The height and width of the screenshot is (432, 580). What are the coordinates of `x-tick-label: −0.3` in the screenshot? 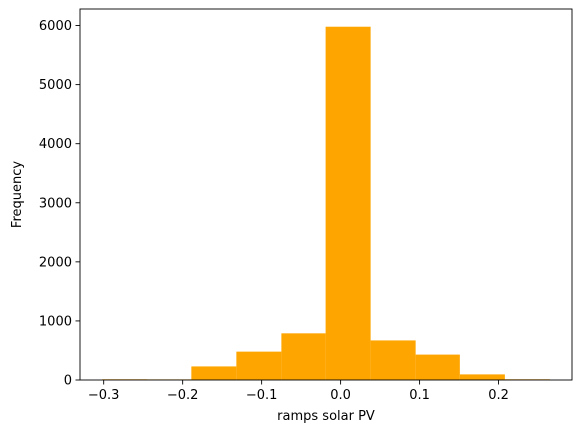 It's located at (104, 395).